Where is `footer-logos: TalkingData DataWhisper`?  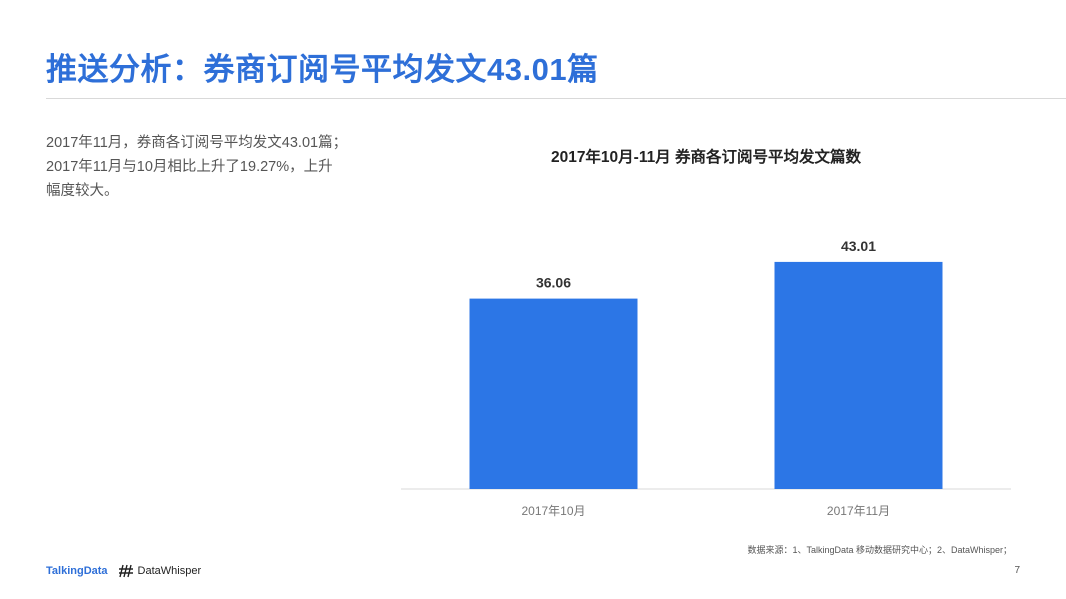
footer-logos: TalkingData DataWhisper is located at coordinates (123, 571).